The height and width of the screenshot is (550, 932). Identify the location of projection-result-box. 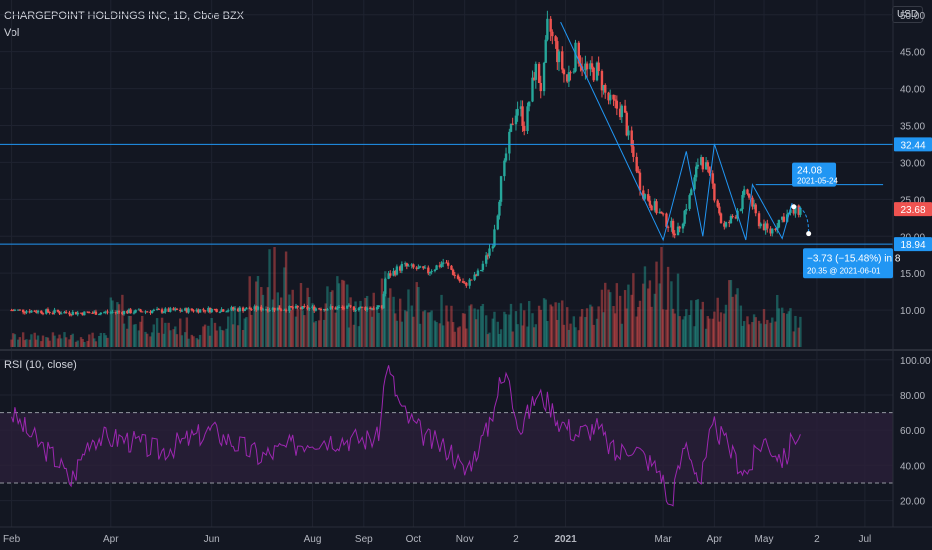
(848, 263).